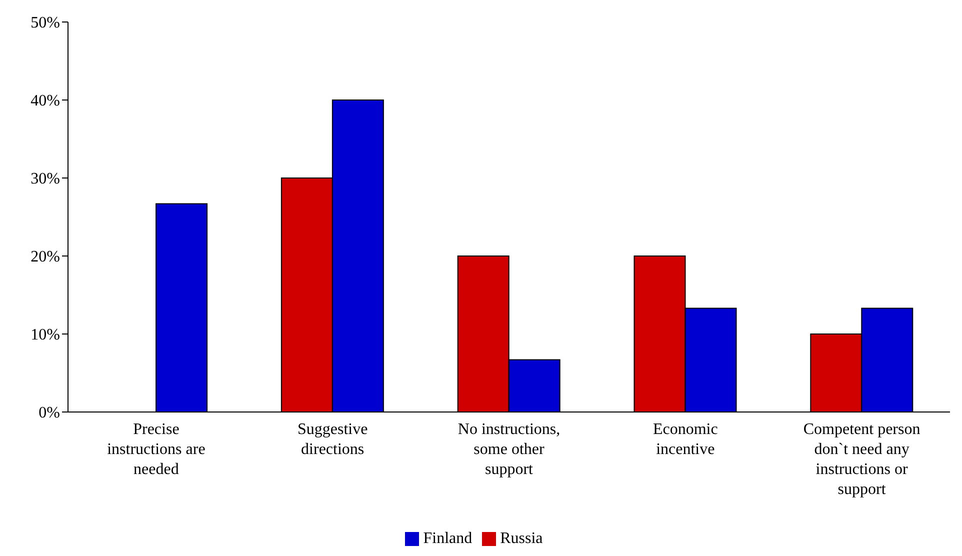 Image resolution: width=962 pixels, height=556 pixels. Describe the element at coordinates (447, 538) in the screenshot. I see `legend-label: Finland` at that location.